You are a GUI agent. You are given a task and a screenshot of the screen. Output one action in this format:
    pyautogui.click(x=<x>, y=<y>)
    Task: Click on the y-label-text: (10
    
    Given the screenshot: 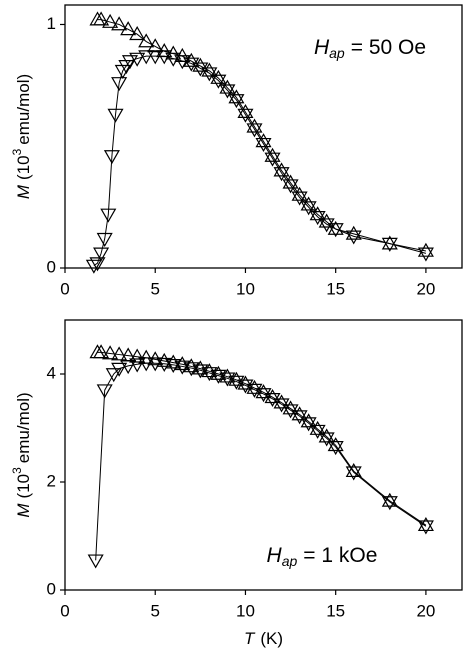 What is the action you would take?
    pyautogui.click(x=23, y=486)
    